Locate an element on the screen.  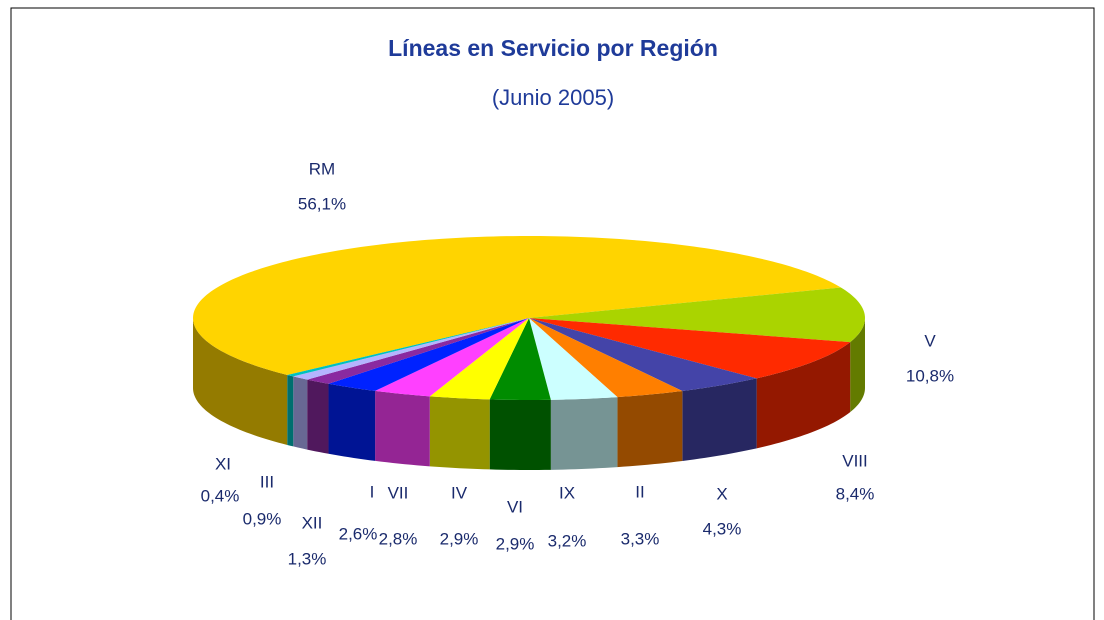
slice-value-label: 10,8% is located at coordinates (930, 375).